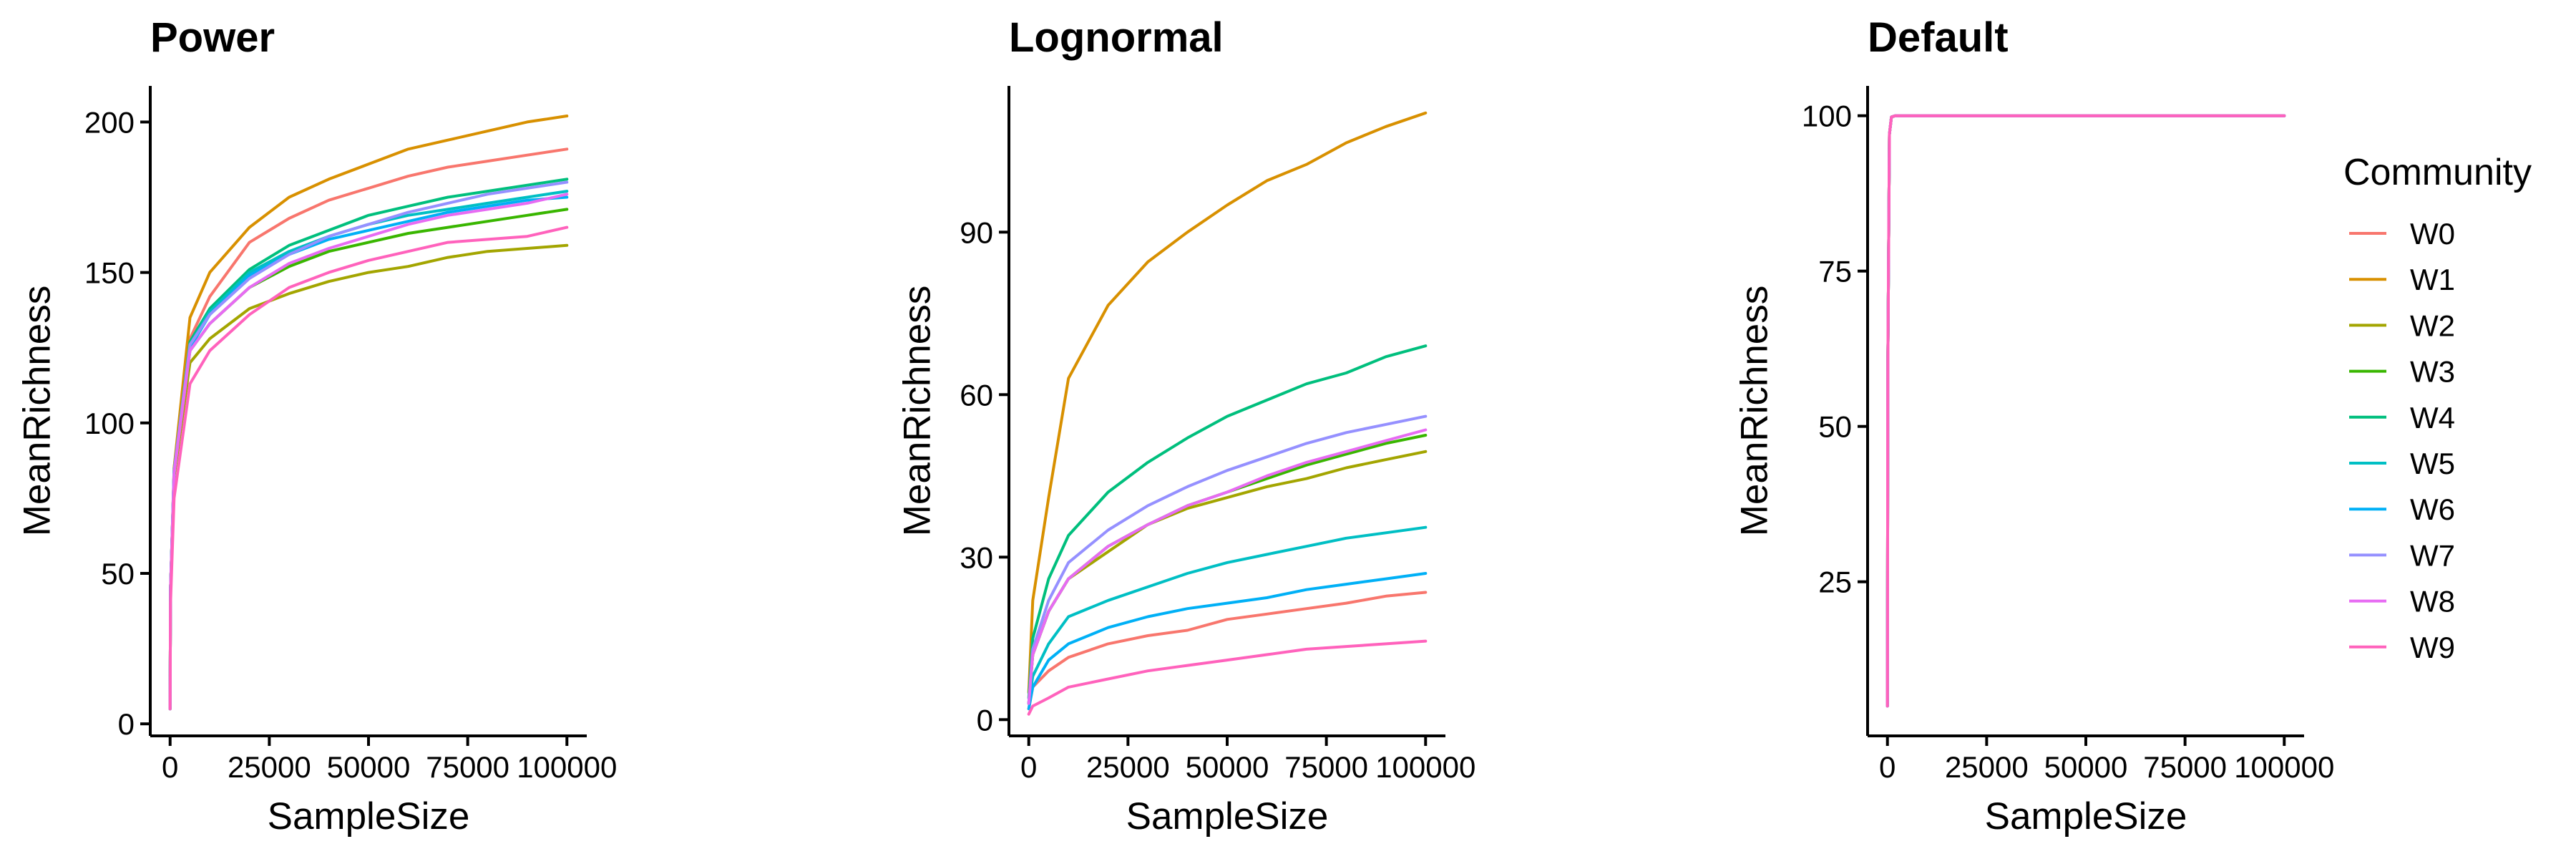 This screenshot has width=2576, height=859. What do you see at coordinates (2432, 464) in the screenshot?
I see `legend-label: W5` at bounding box center [2432, 464].